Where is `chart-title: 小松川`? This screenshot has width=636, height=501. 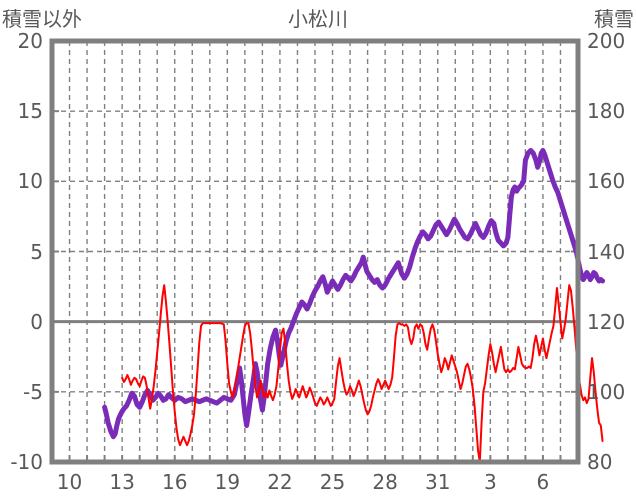
chart-title: 小松川 is located at coordinates (318, 19).